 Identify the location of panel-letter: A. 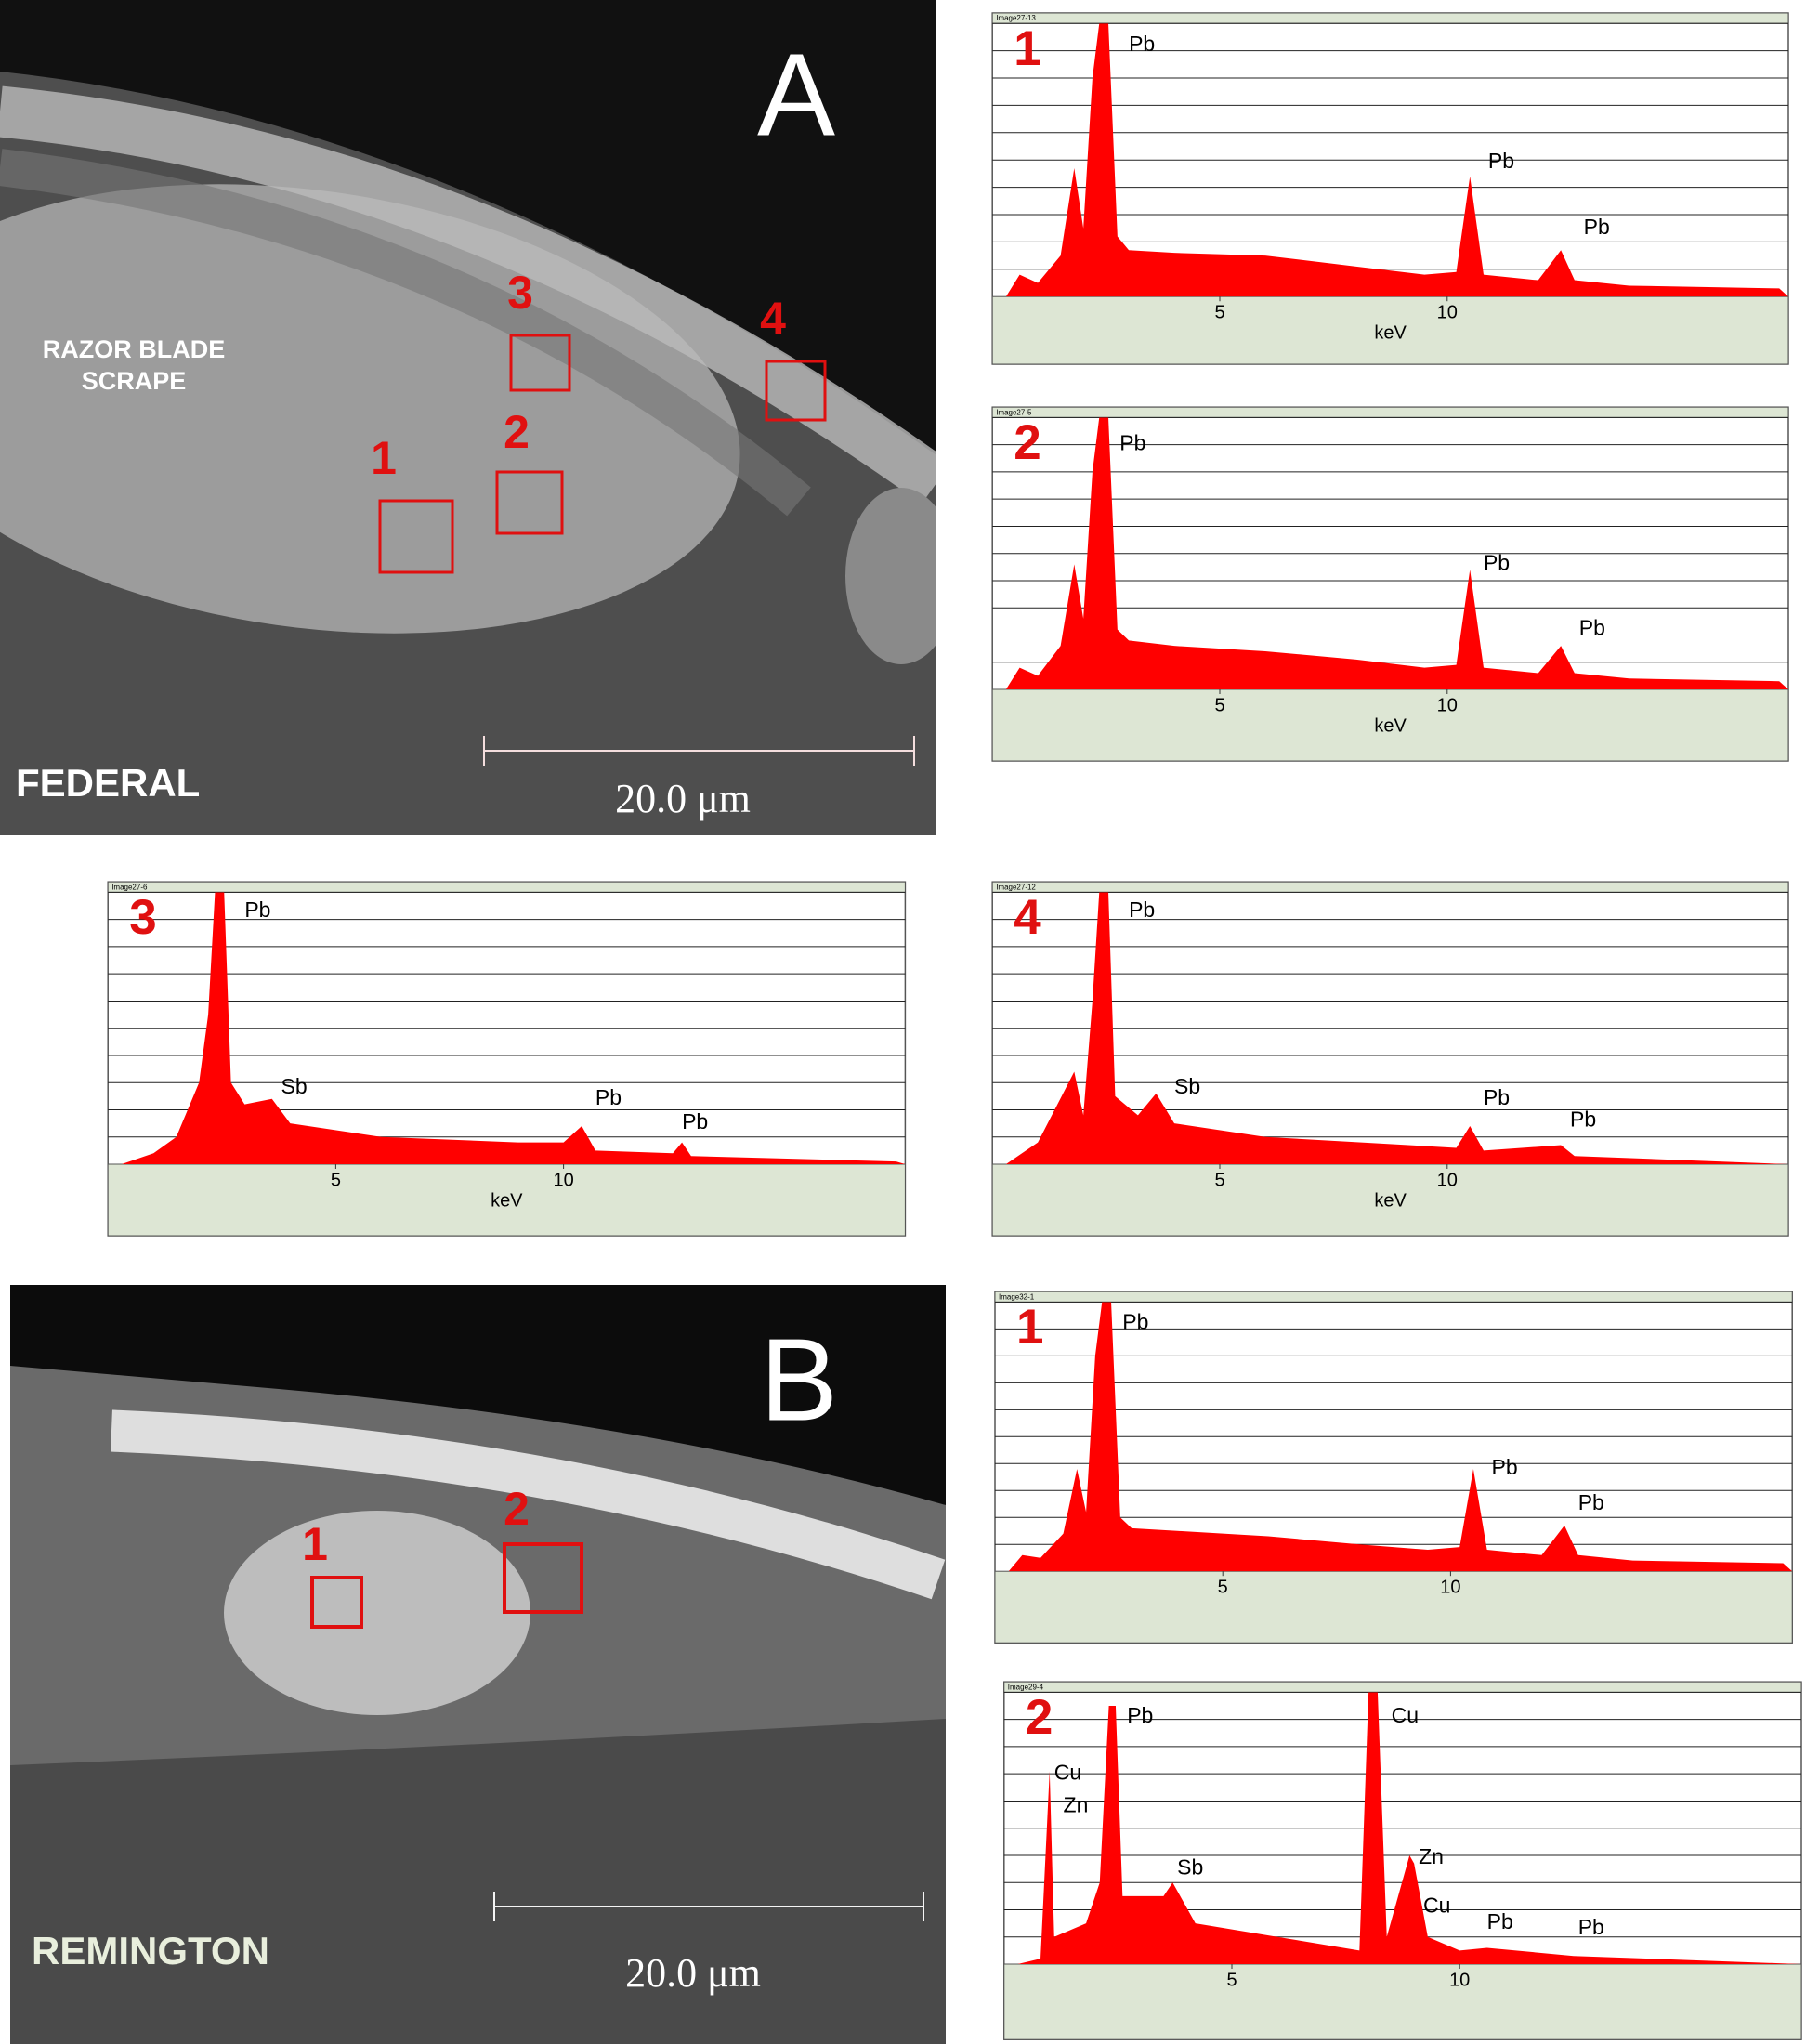
(796, 94).